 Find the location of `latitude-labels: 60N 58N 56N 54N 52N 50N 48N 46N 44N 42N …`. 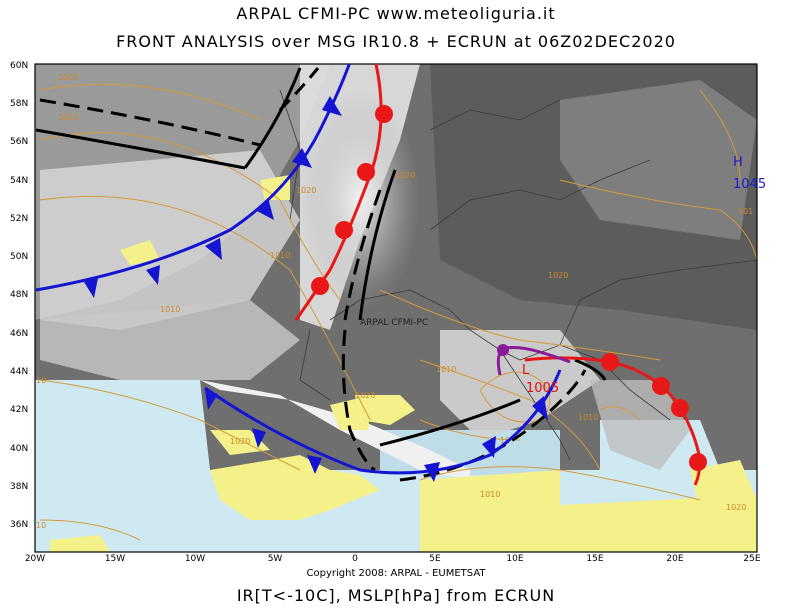

latitude-labels: 60N 58N 56N 54N 52N 50N 48N 46N 44N 42N … is located at coordinates (19, 295).